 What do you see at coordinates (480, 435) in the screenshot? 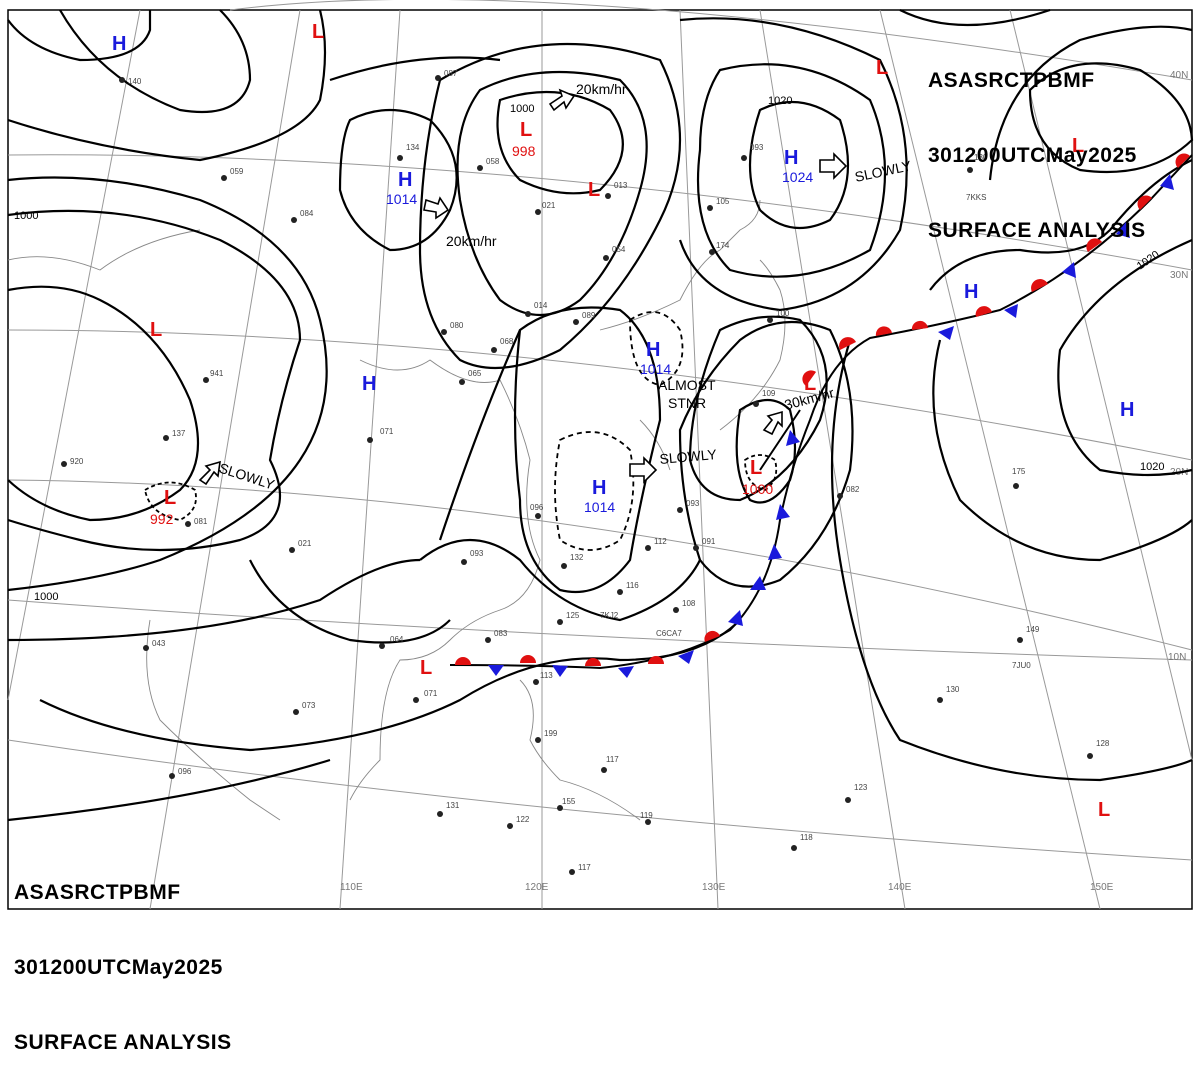
I see `isobar-1008-central-west` at bounding box center [480, 435].